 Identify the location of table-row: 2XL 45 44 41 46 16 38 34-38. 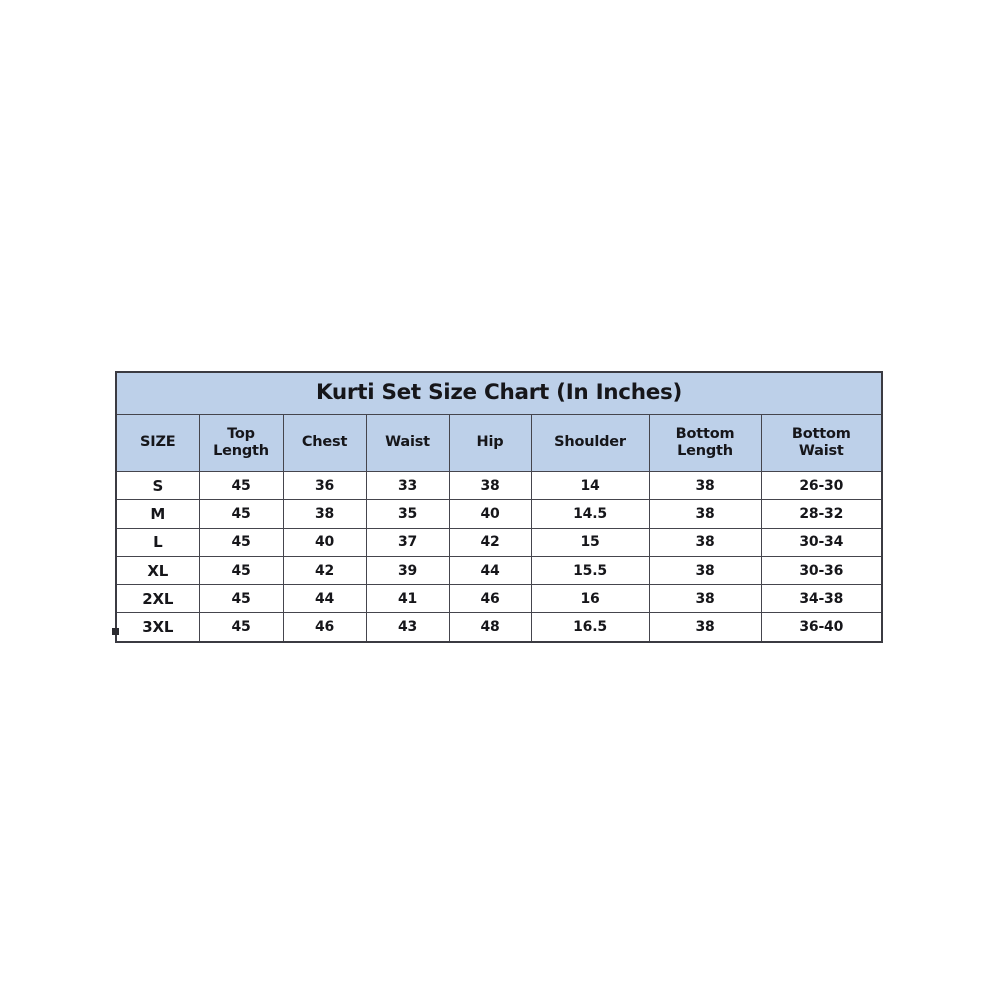
(499, 599).